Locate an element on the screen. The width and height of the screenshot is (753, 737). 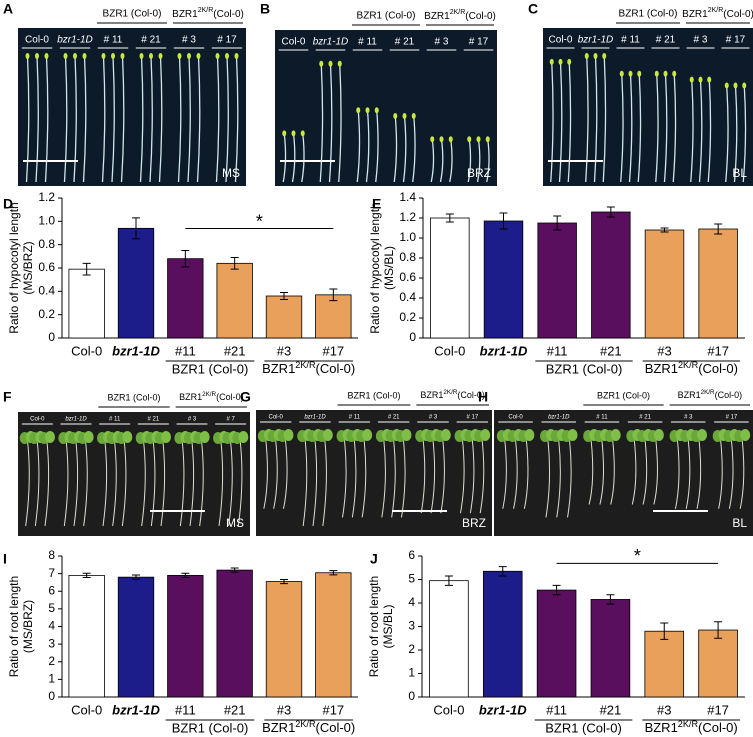
group-label: BZR12K/R(Col-0) is located at coordinates (452, 395).